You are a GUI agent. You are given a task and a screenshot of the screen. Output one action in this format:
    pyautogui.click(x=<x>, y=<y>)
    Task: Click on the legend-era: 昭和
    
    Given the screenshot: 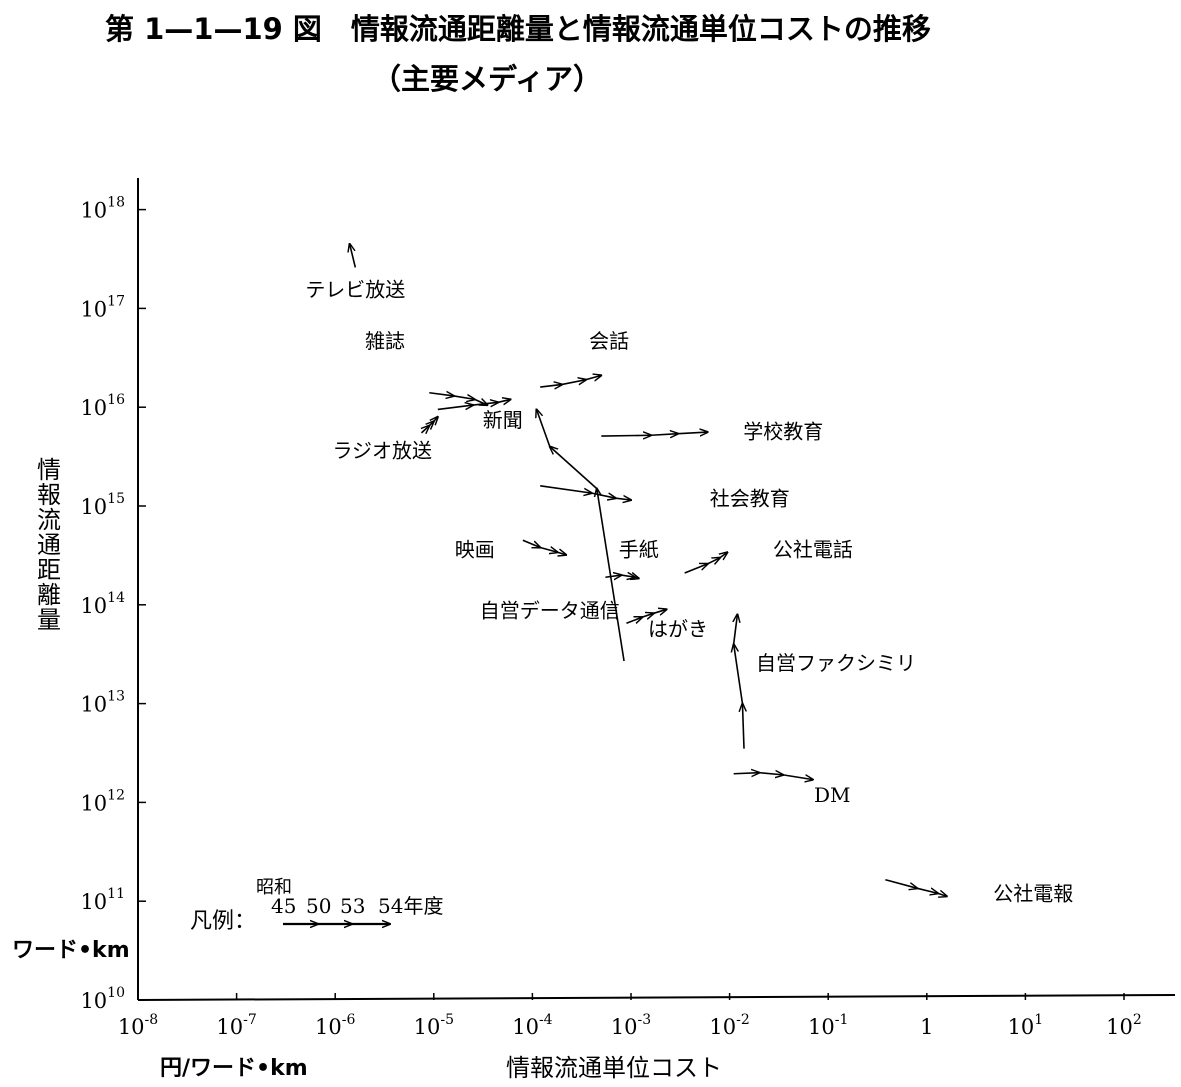 What is the action you would take?
    pyautogui.click(x=274, y=887)
    